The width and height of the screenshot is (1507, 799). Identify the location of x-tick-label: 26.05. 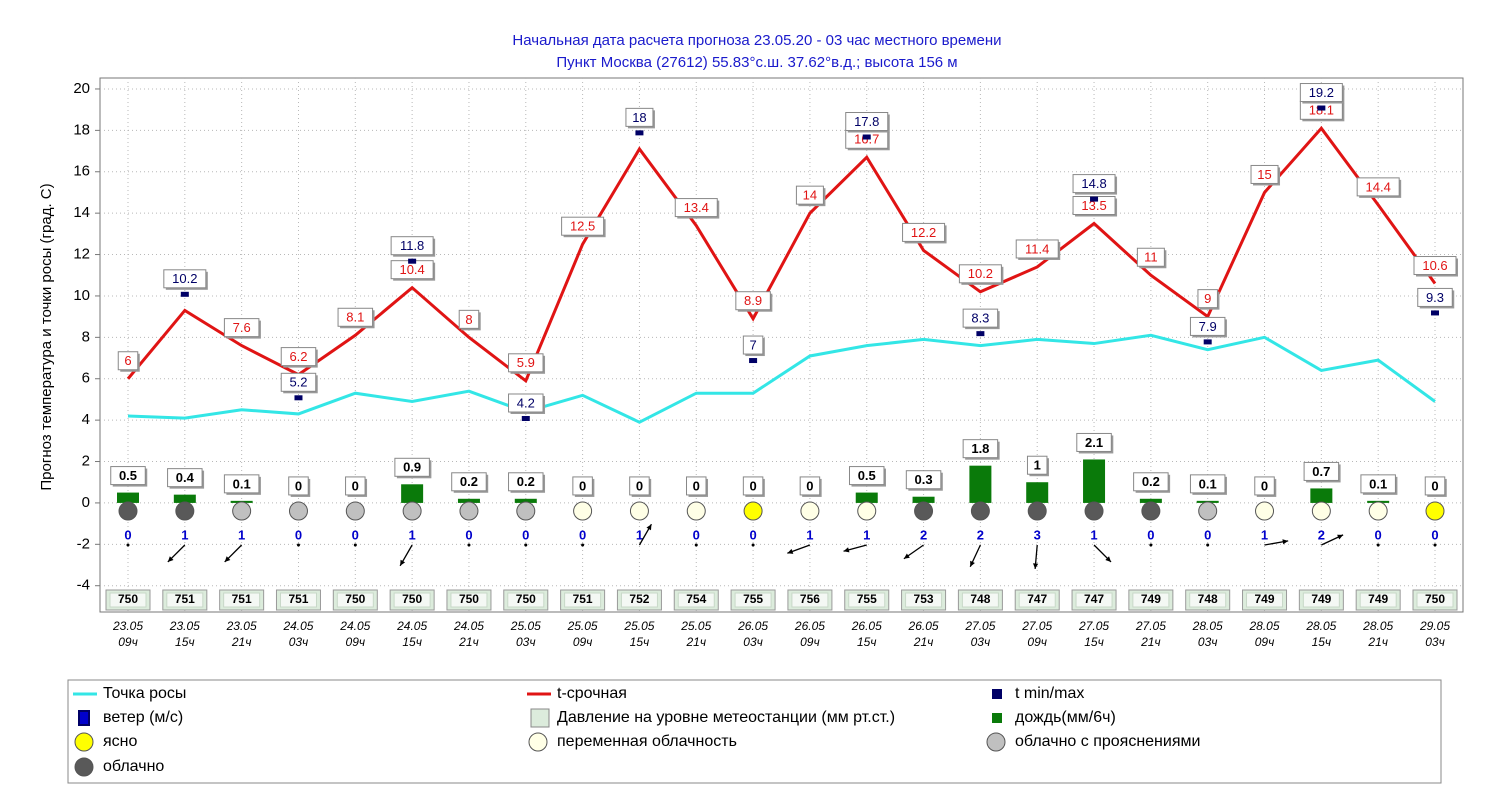
(809, 626).